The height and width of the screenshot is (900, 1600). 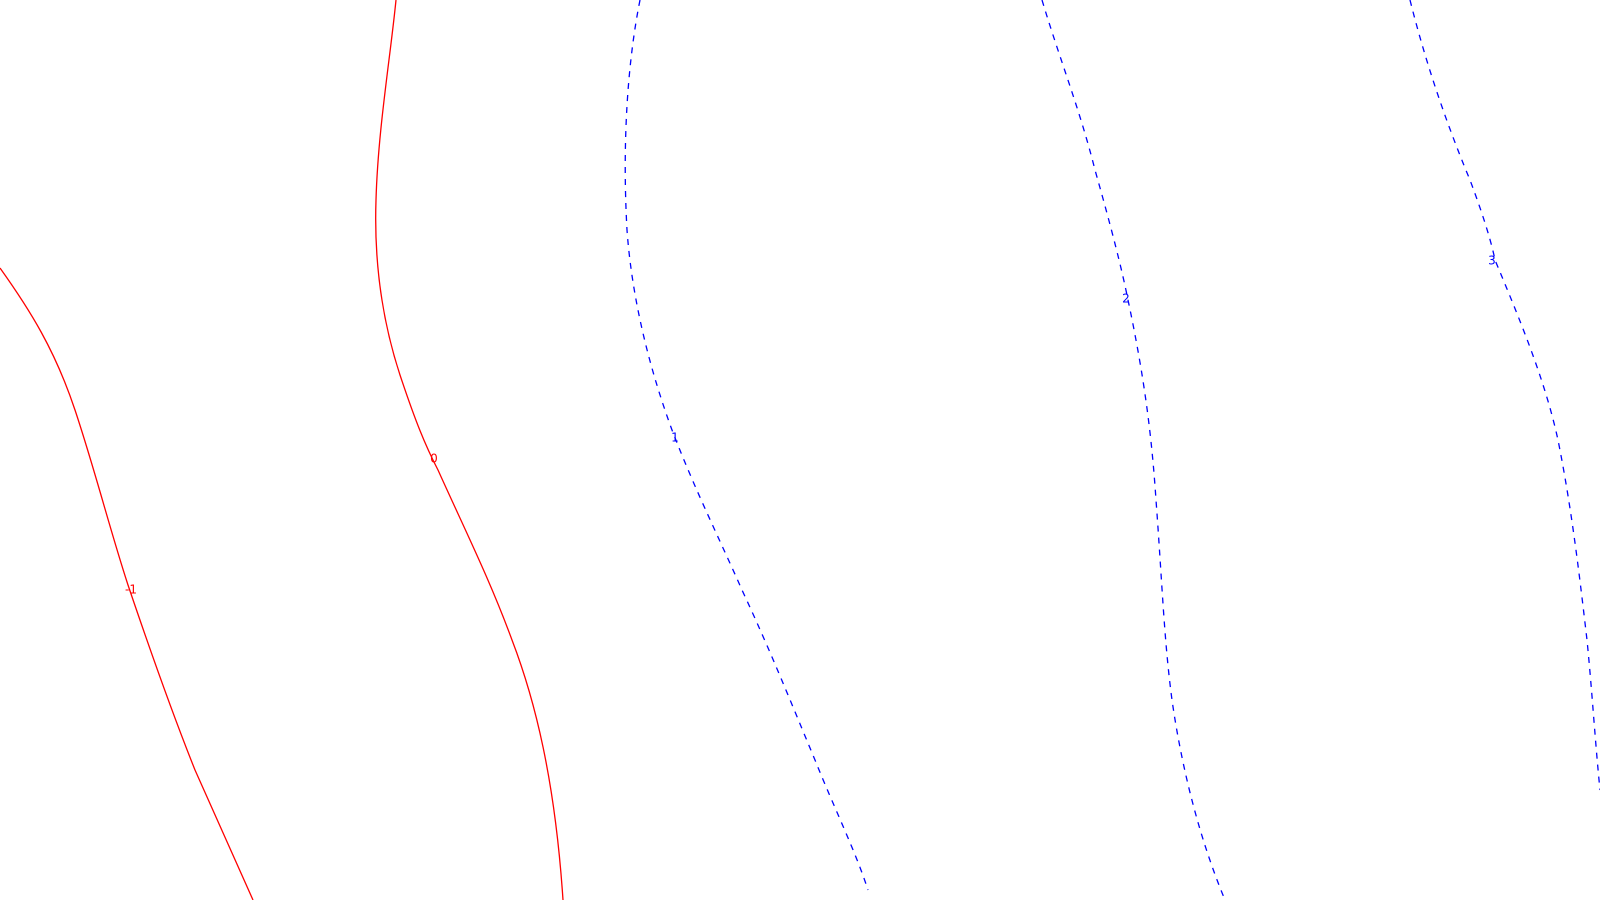 I want to click on contour-label-0: 0, so click(x=434, y=459).